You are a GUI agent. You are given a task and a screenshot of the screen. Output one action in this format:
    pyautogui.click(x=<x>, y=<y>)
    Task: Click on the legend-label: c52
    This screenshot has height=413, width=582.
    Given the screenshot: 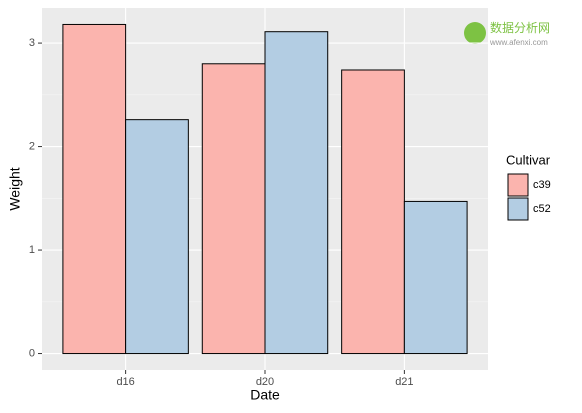 What is the action you would take?
    pyautogui.click(x=542, y=209)
    